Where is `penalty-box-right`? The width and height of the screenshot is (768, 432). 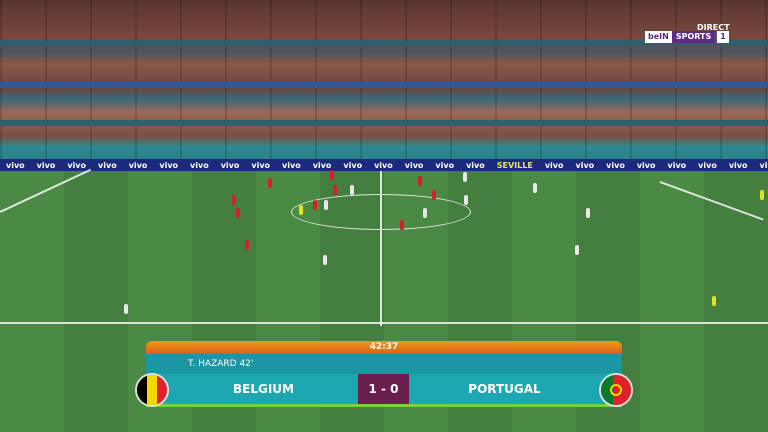
penalty-box-right is located at coordinates (711, 201).